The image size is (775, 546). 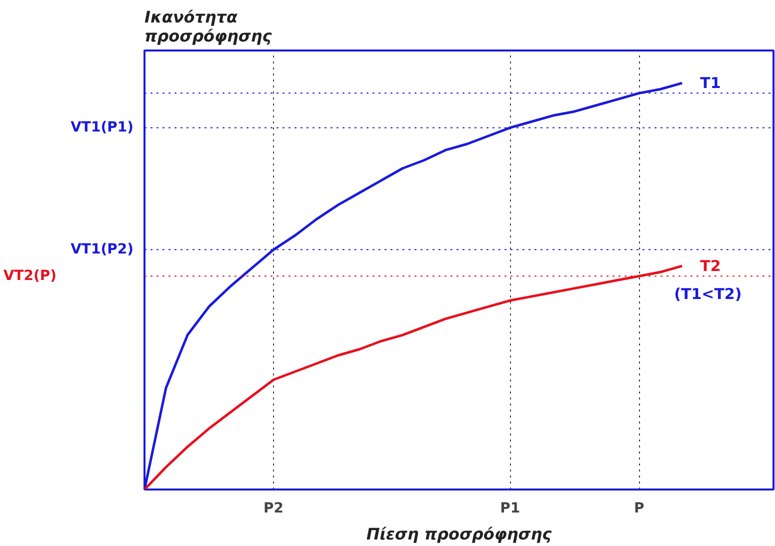 I want to click on x-tick-label: P, so click(x=639, y=508).